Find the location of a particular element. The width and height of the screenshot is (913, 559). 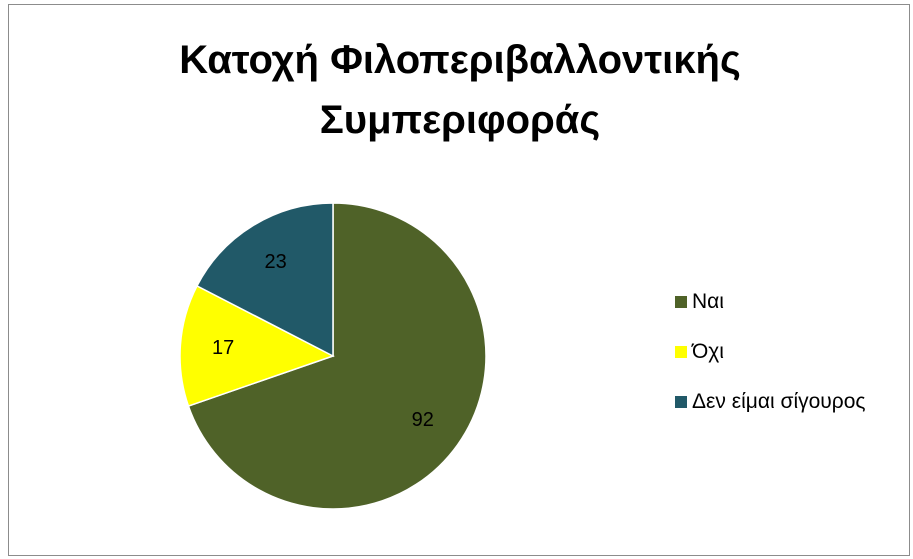

legend-item-not-sure: Δεν είμαι σίγουρος is located at coordinates (770, 402).